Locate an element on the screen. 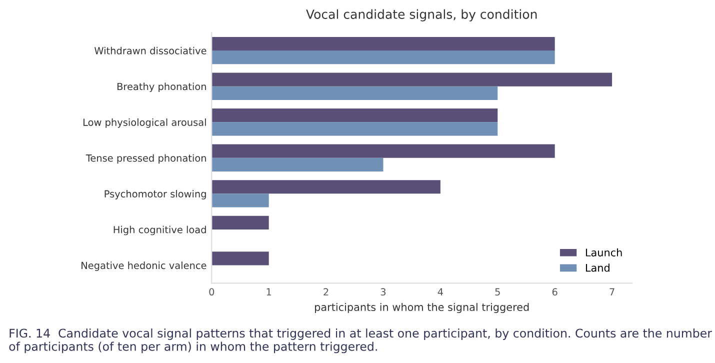  y-tick-label: Psychomotor slowing is located at coordinates (155, 195).